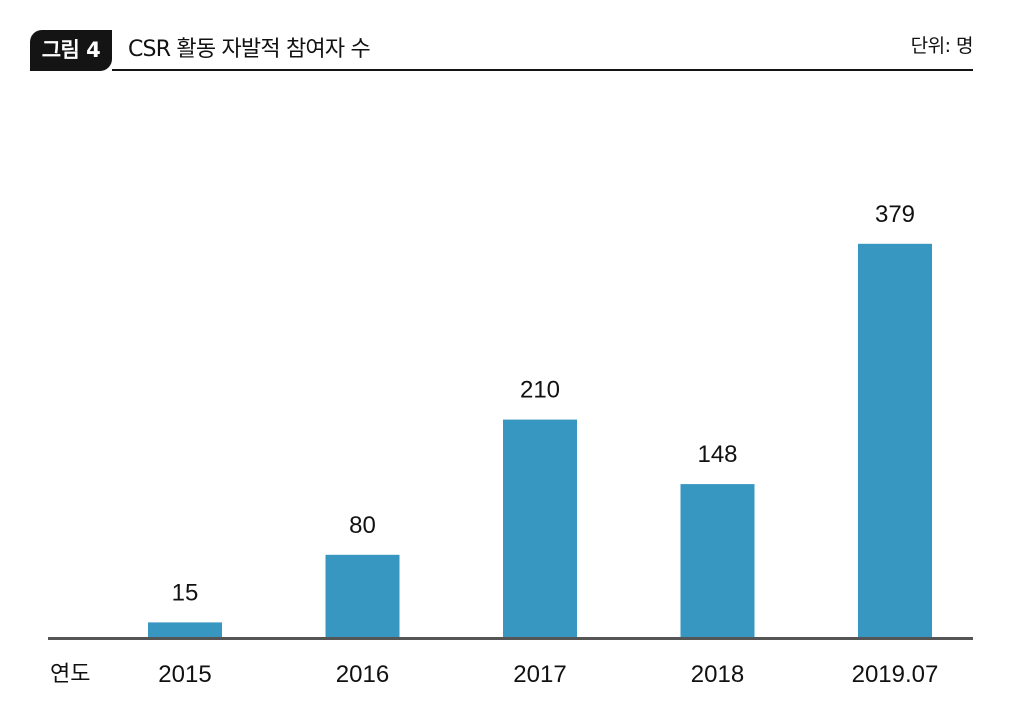  What do you see at coordinates (70, 673) in the screenshot?
I see `x-axis-label: 연도` at bounding box center [70, 673].